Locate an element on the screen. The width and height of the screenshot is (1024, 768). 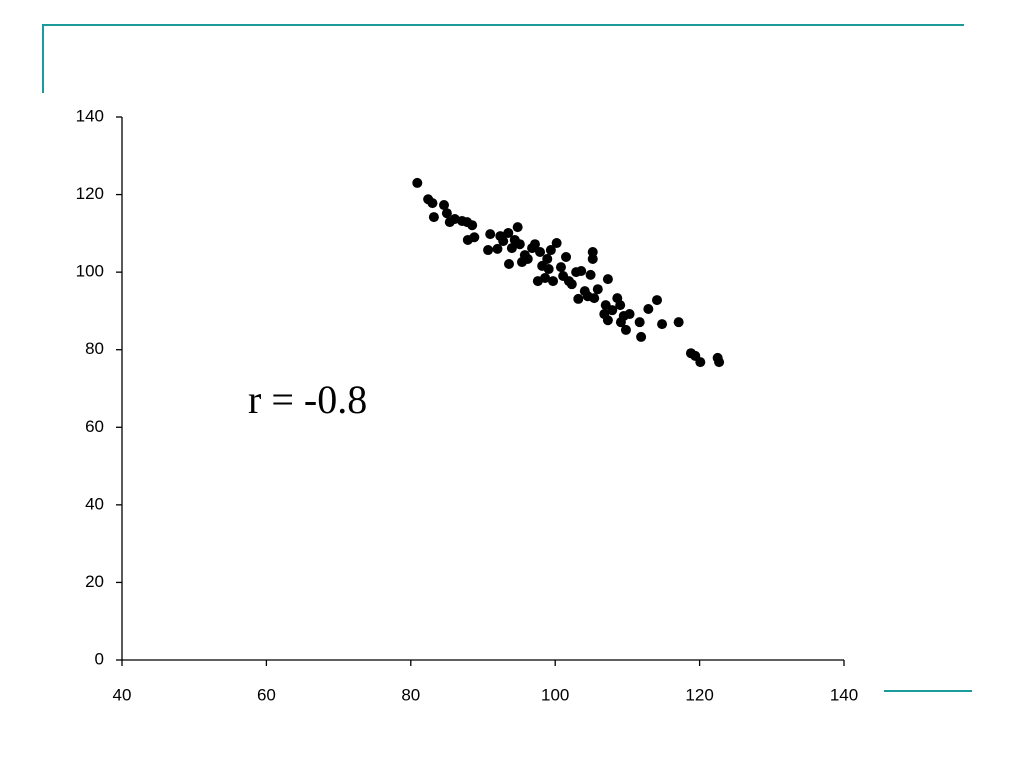
x-tick-label: 80 is located at coordinates (410, 694).